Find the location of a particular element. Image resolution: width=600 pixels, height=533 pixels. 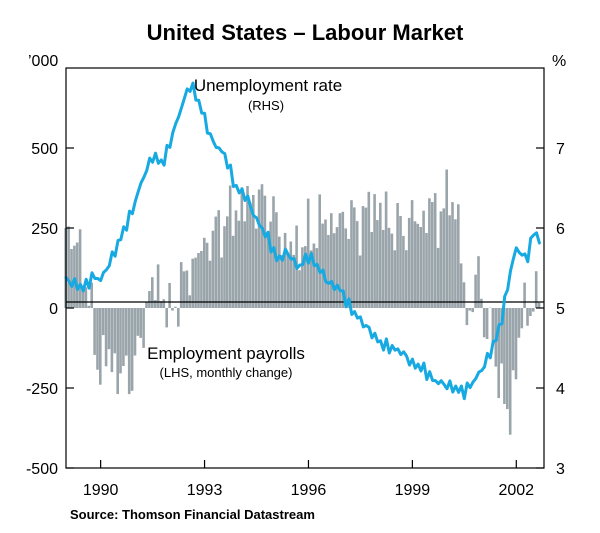

left-axis-ticks: -500 -250 0 250 500 is located at coordinates (50, 309).